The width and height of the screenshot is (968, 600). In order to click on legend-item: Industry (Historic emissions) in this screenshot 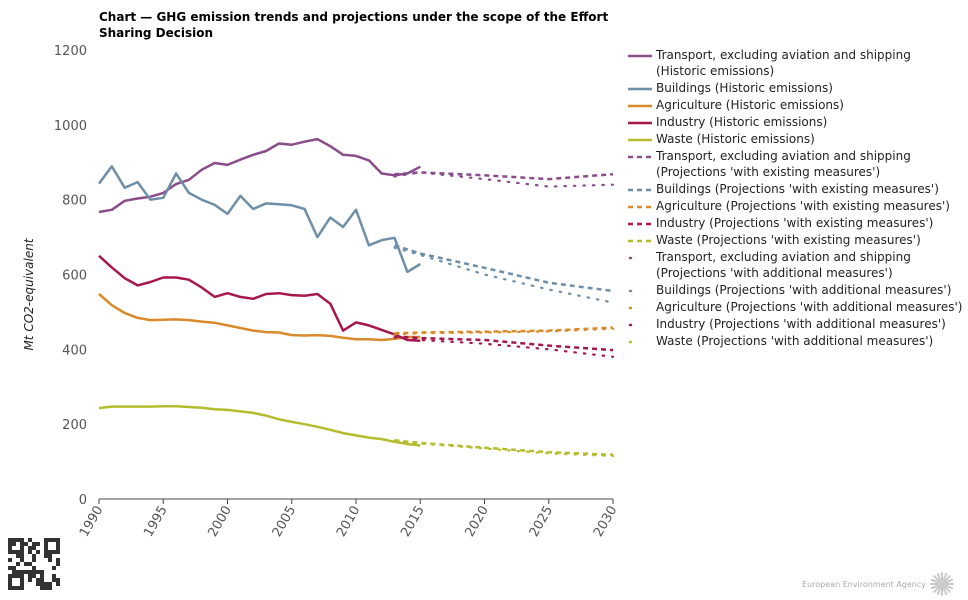, I will do `click(794, 122)`.